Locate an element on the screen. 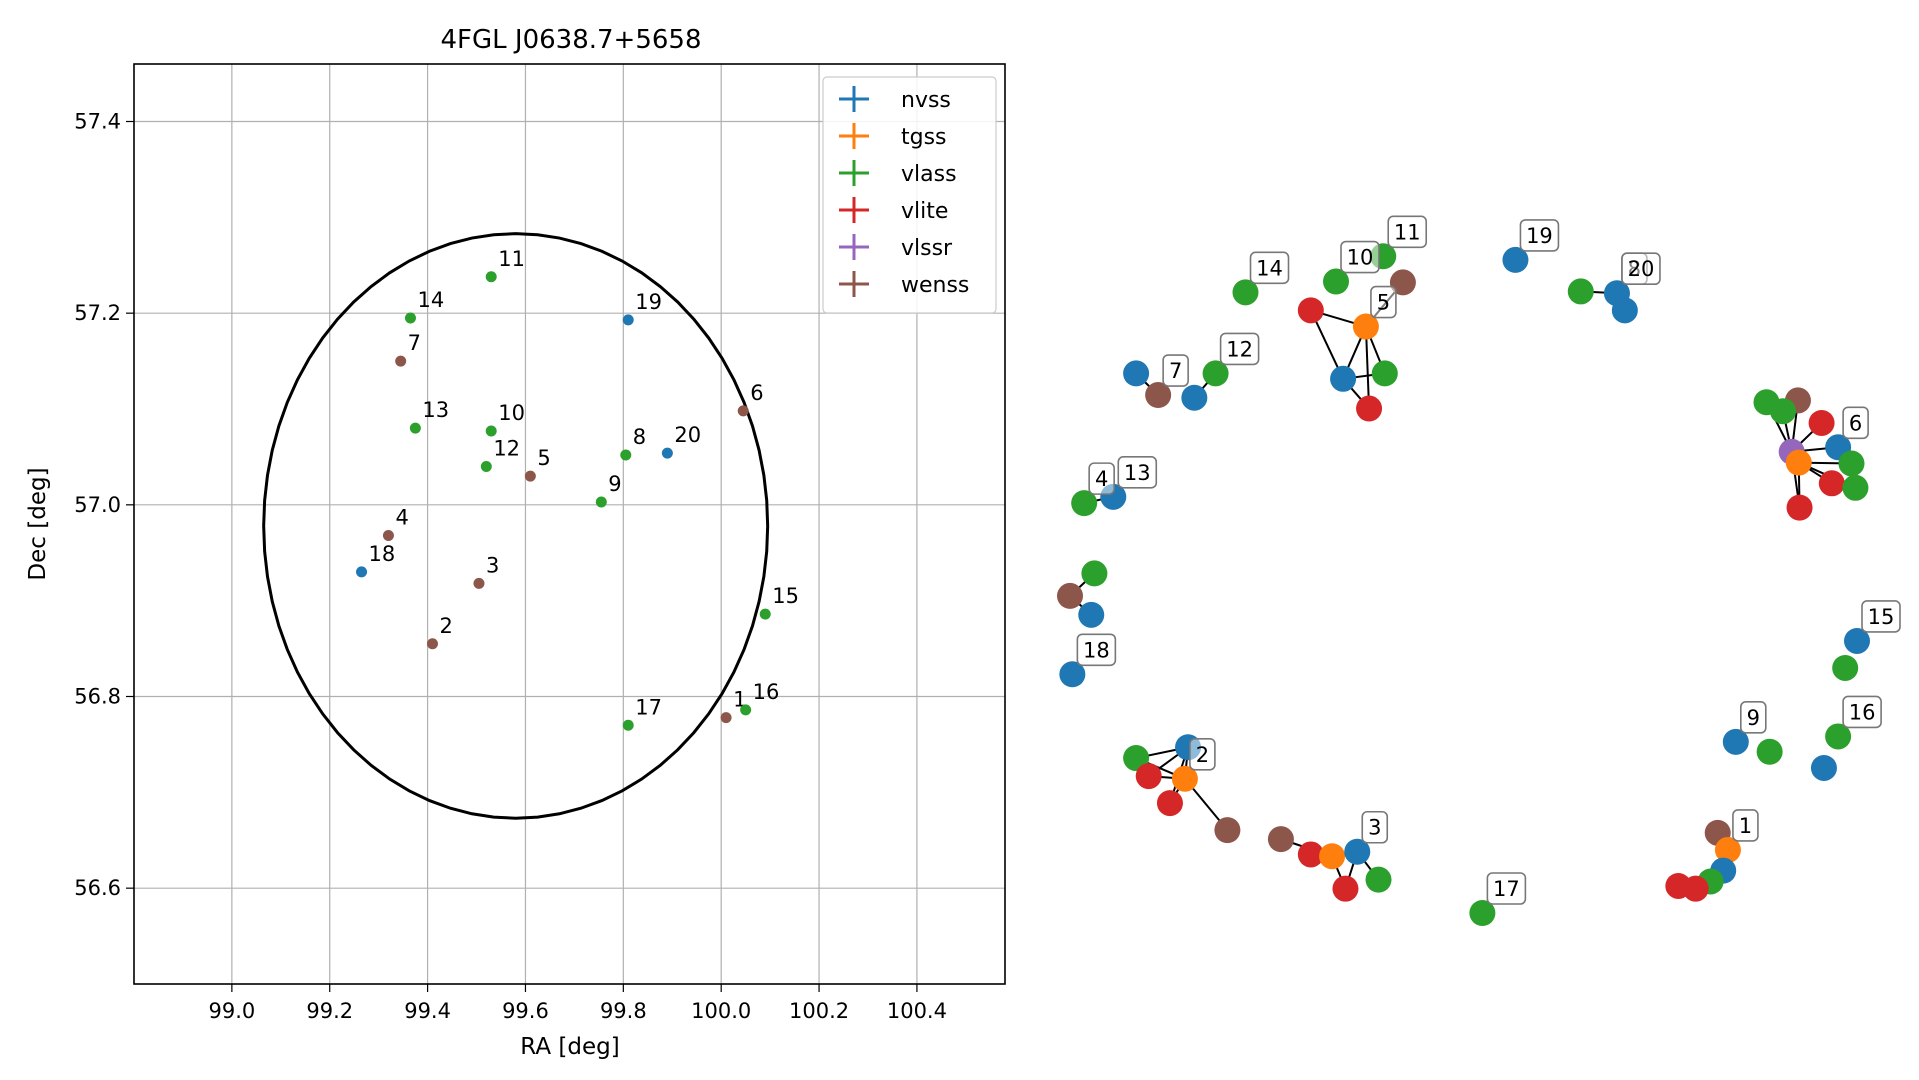 The image size is (1919, 1080). graph-label-3: 3 is located at coordinates (1374, 828).